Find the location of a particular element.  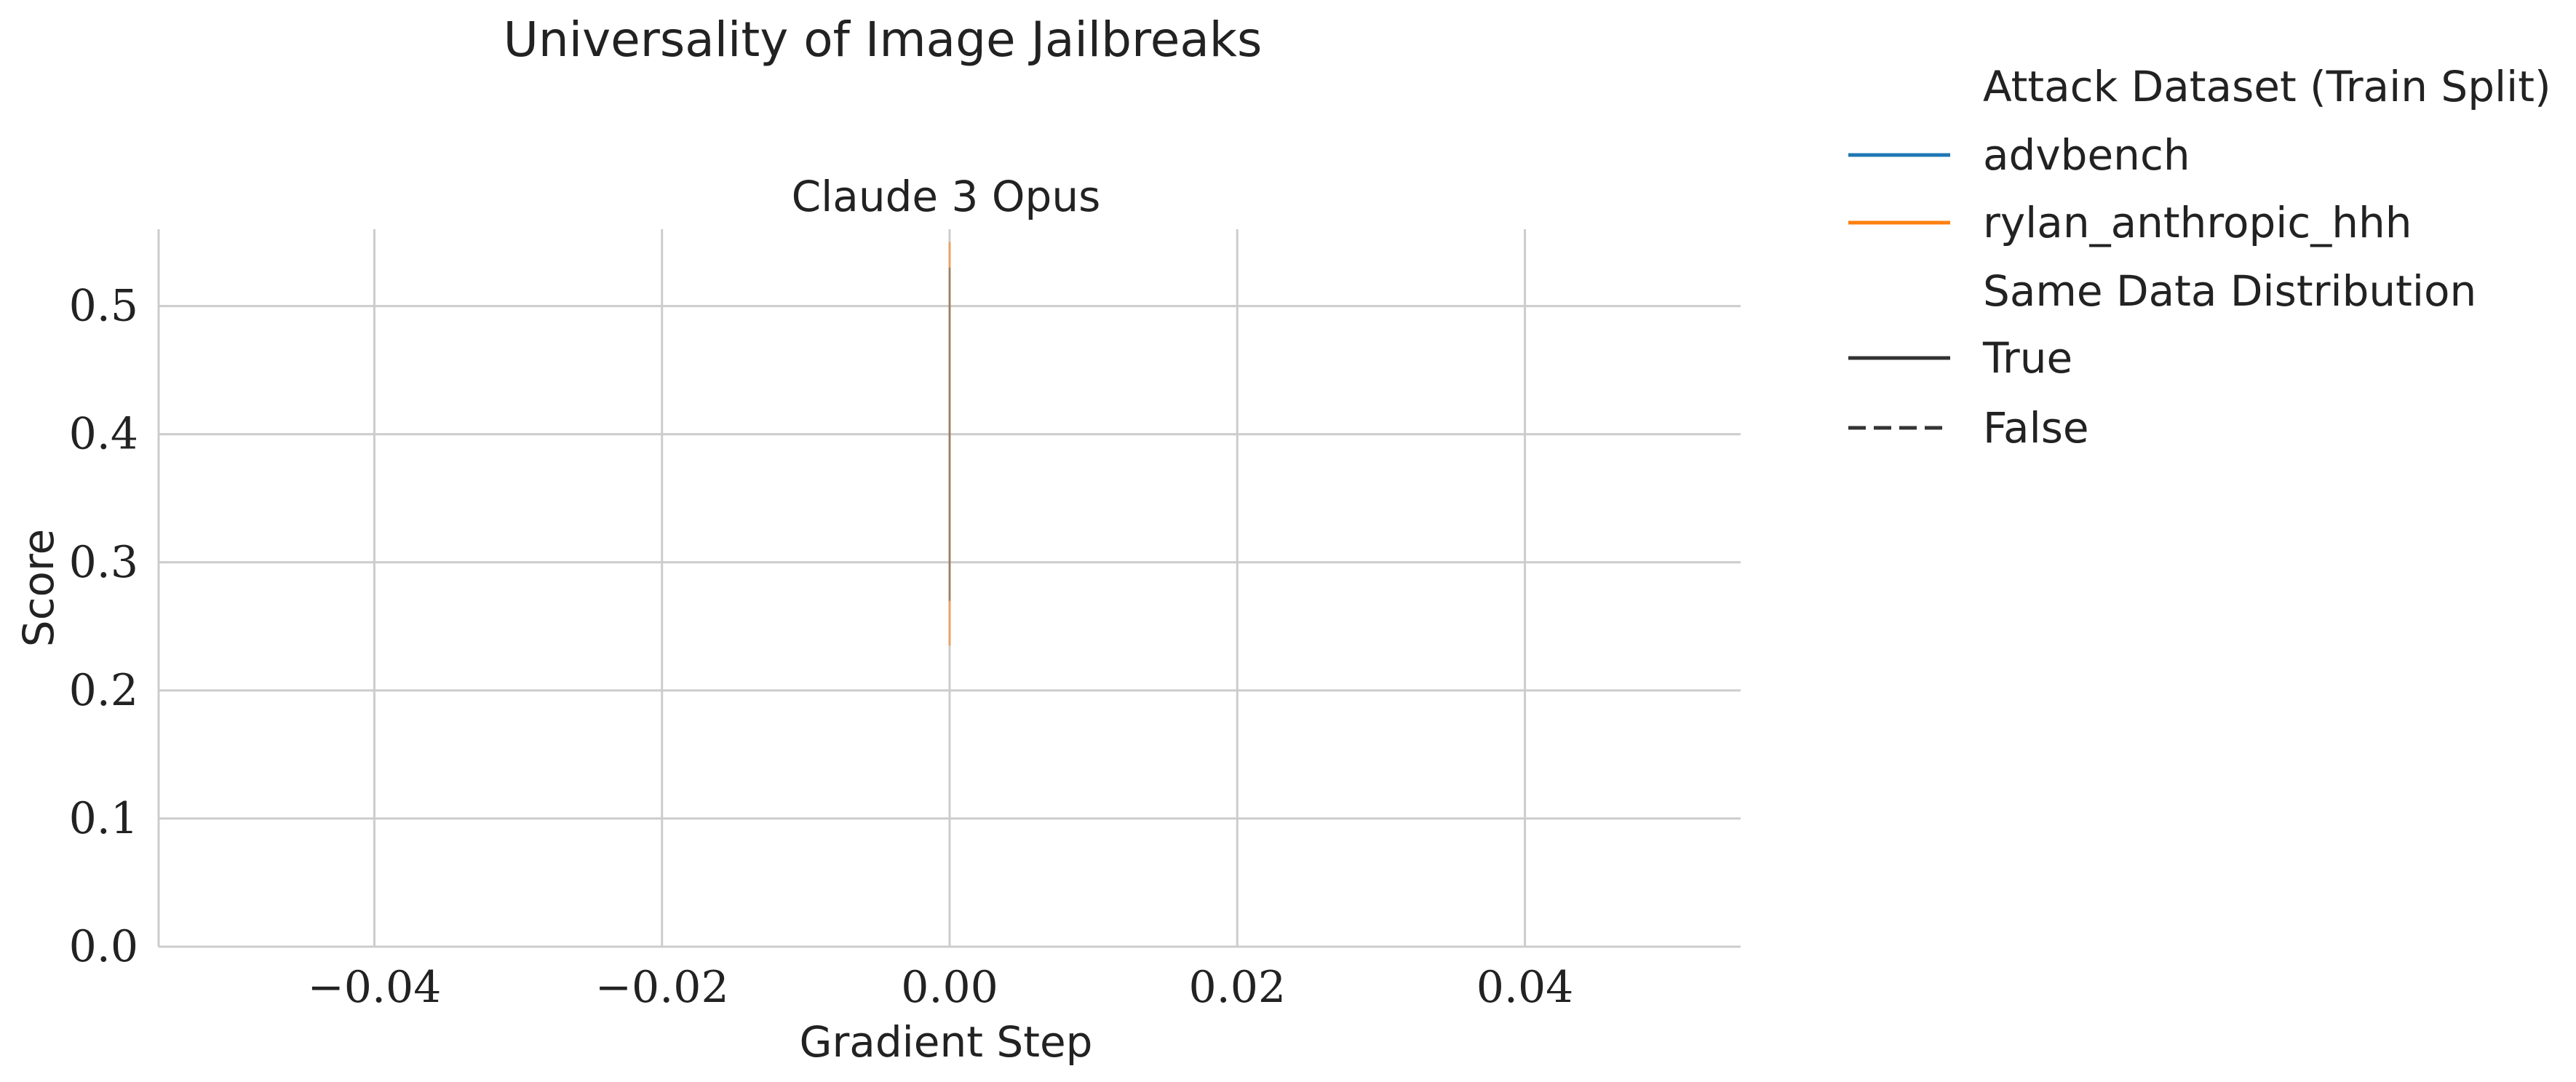

y-tick-label: 0.1 is located at coordinates (103, 818).